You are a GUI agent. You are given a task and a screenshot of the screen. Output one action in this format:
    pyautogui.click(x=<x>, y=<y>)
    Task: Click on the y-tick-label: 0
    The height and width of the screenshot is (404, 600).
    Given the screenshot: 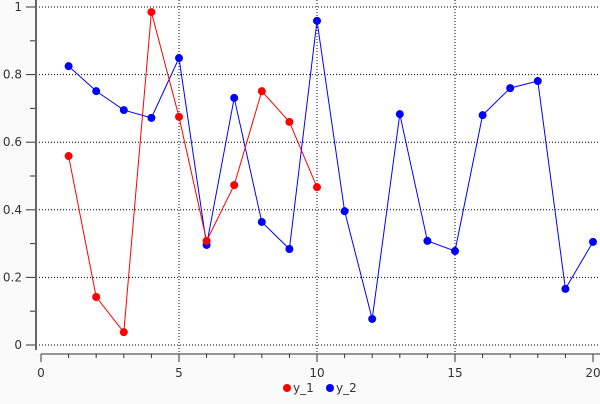 What is the action you would take?
    pyautogui.click(x=18, y=345)
    